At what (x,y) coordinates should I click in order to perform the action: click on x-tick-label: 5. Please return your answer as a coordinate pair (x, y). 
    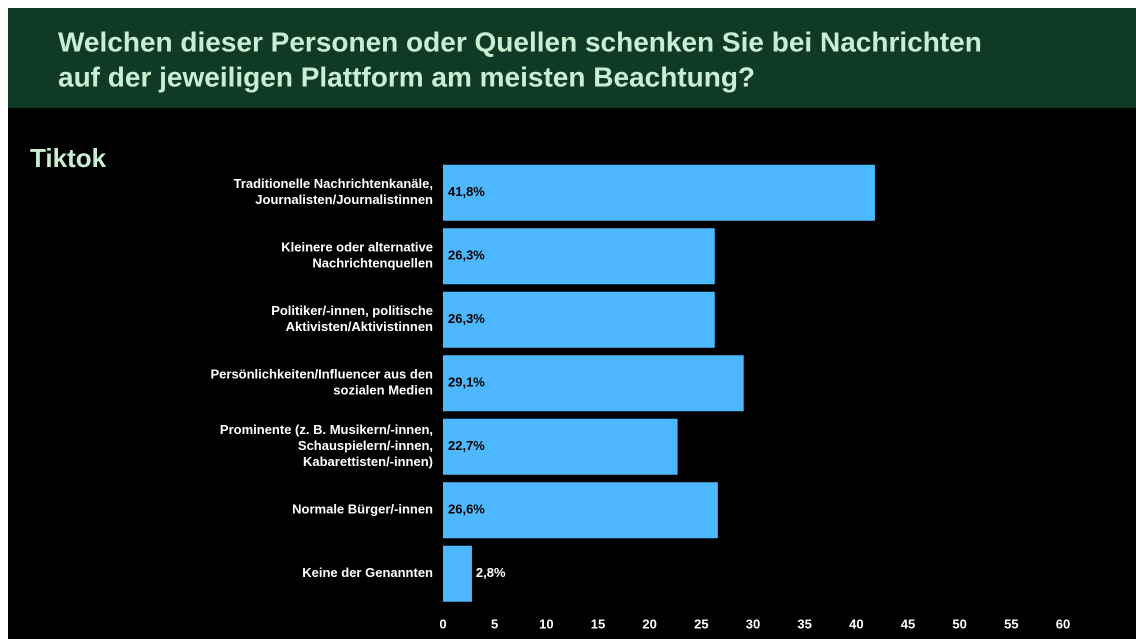
    Looking at the image, I should click on (494, 623).